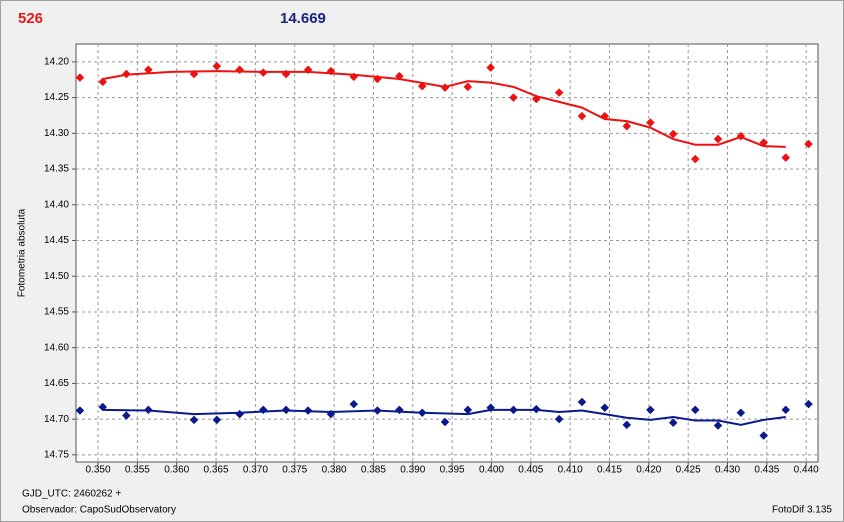  I want to click on x-tick-label: 0.350, so click(98, 470).